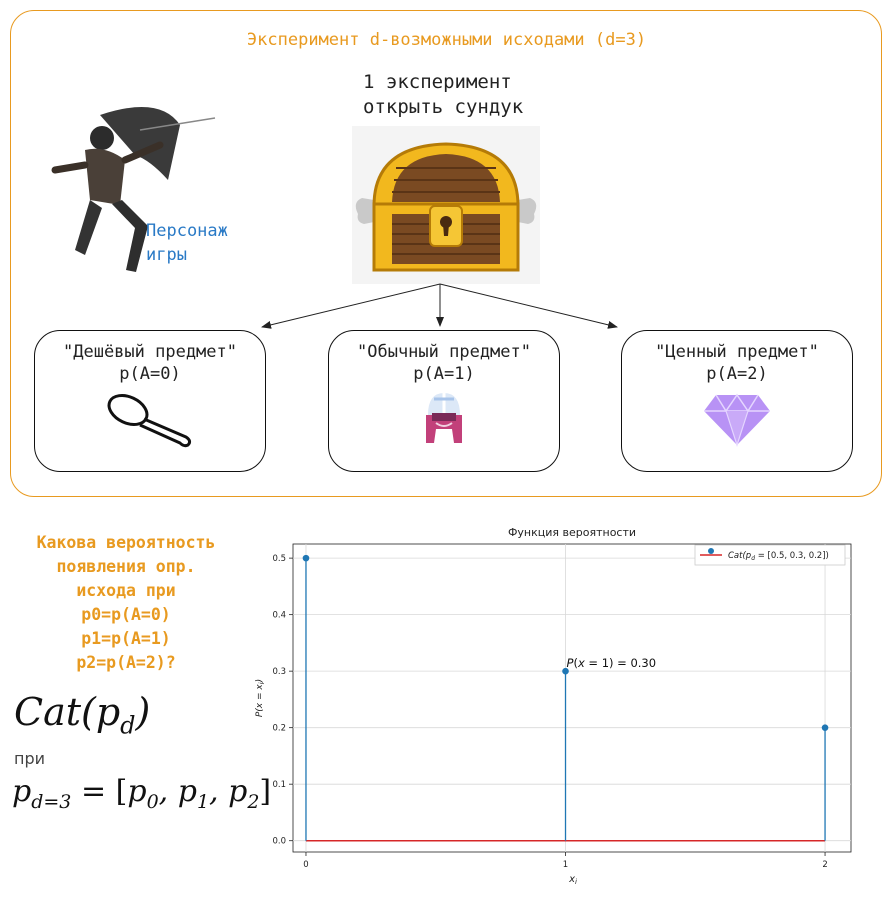  What do you see at coordinates (279, 616) in the screenshot?
I see `y-tick-label: 0.4` at bounding box center [279, 616].